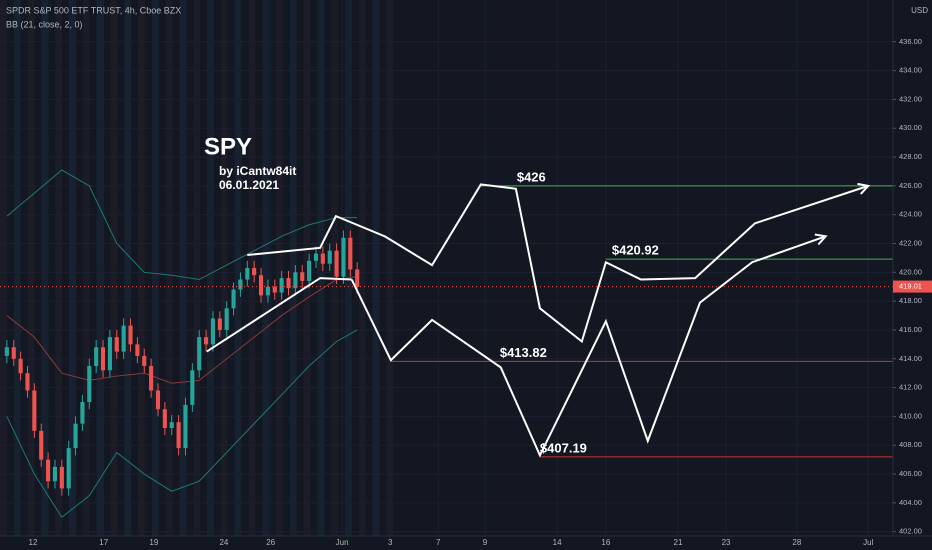  What do you see at coordinates (868, 542) in the screenshot?
I see `x-tick-label: Jul` at bounding box center [868, 542].